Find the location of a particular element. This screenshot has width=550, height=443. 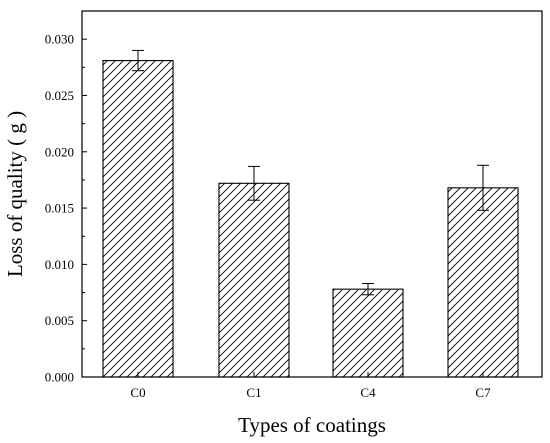

x-axis-title: Types of coatings is located at coordinates (312, 425).